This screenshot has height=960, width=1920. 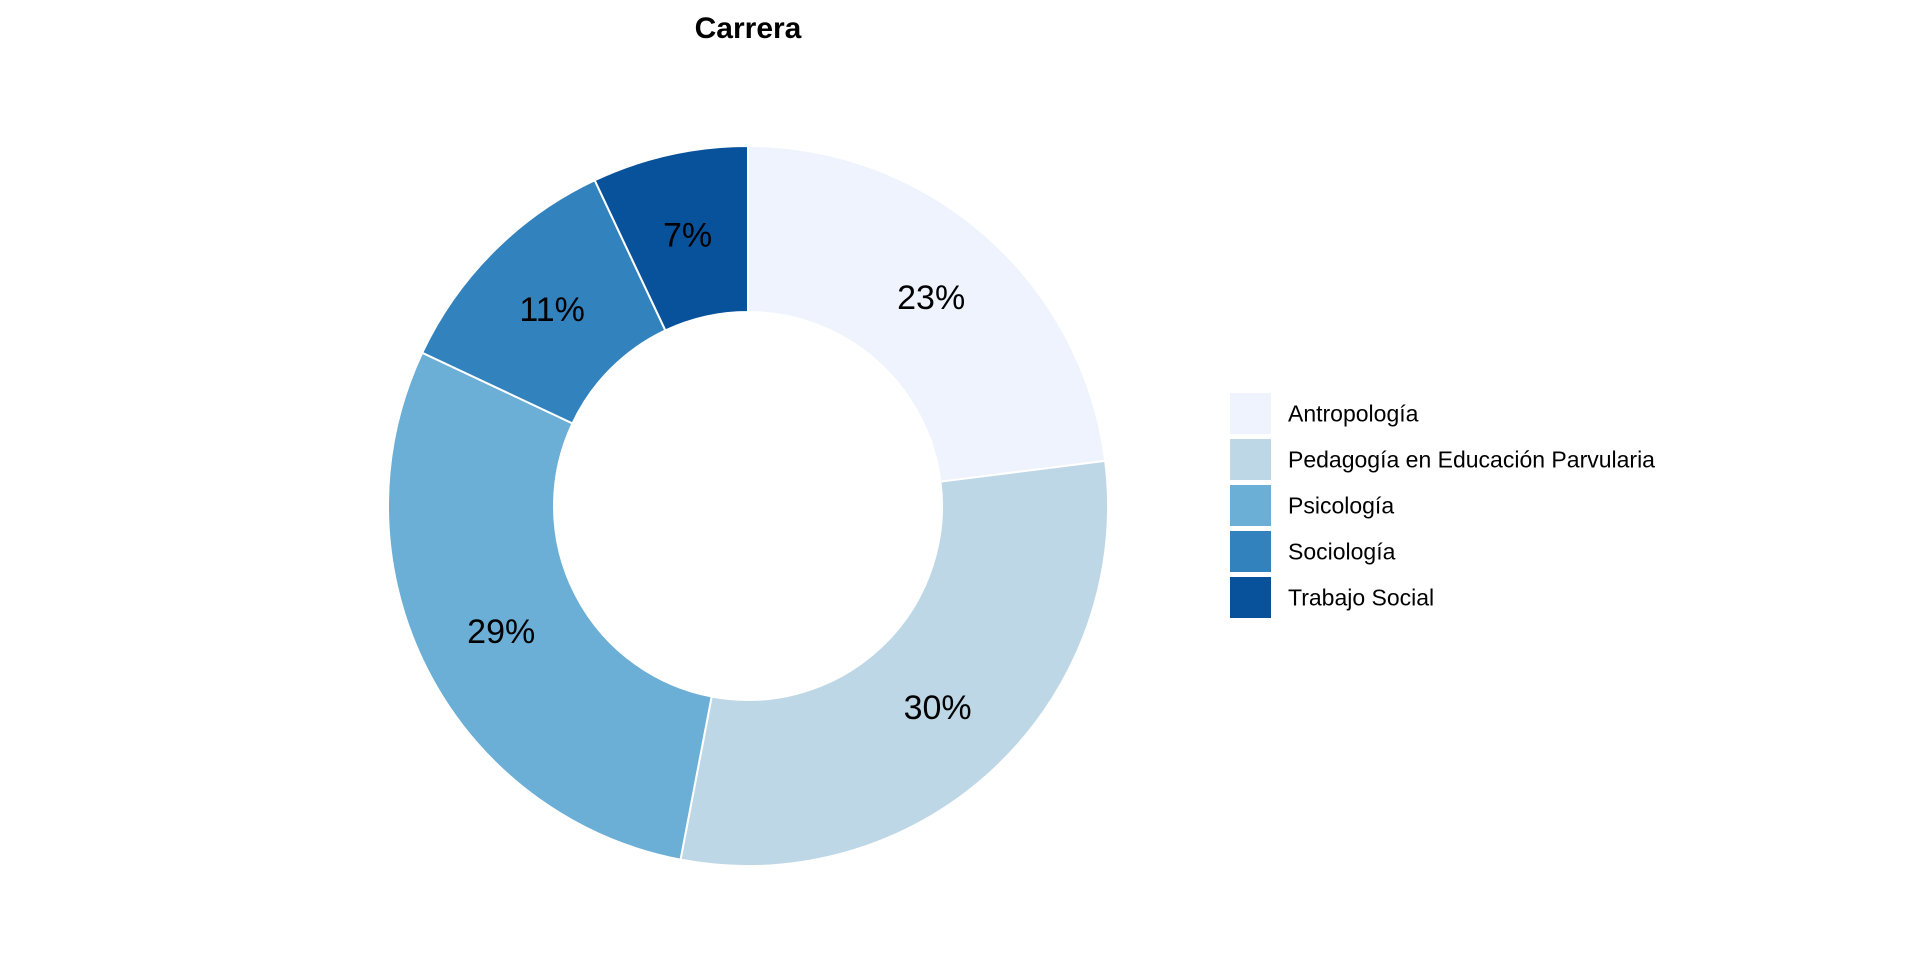 I want to click on legend-label-4: Trabajo Social, so click(x=1361, y=598).